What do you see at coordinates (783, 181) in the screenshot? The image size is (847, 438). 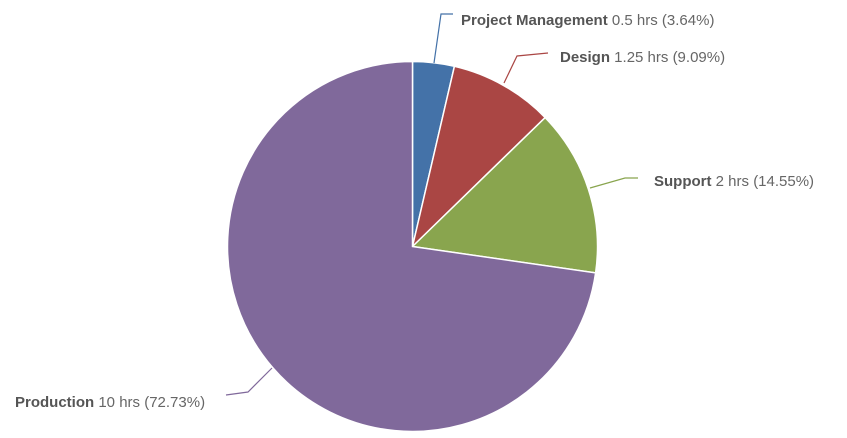 I see `data-label-percent: (14.55%)` at bounding box center [783, 181].